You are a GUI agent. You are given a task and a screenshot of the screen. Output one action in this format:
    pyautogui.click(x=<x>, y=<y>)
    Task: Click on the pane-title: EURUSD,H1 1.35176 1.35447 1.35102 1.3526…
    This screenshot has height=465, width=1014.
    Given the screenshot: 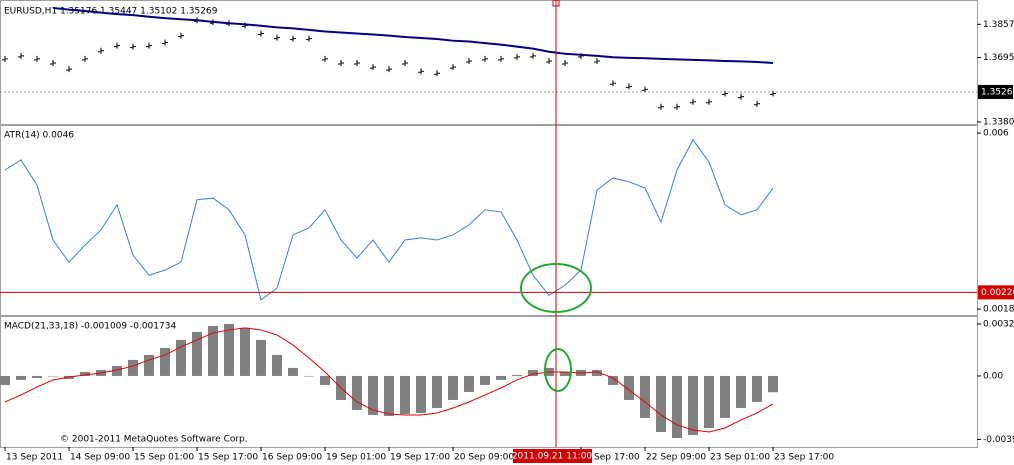 What is the action you would take?
    pyautogui.click(x=111, y=12)
    